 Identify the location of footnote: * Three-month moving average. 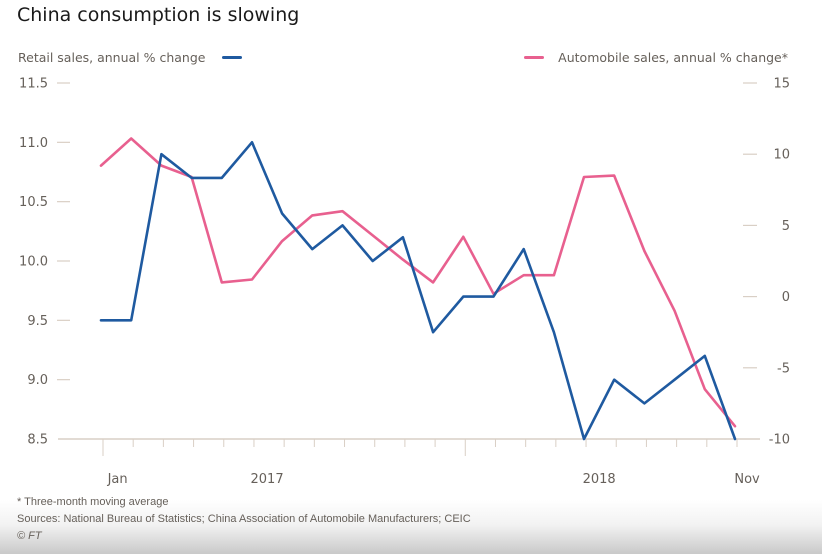
(93, 502).